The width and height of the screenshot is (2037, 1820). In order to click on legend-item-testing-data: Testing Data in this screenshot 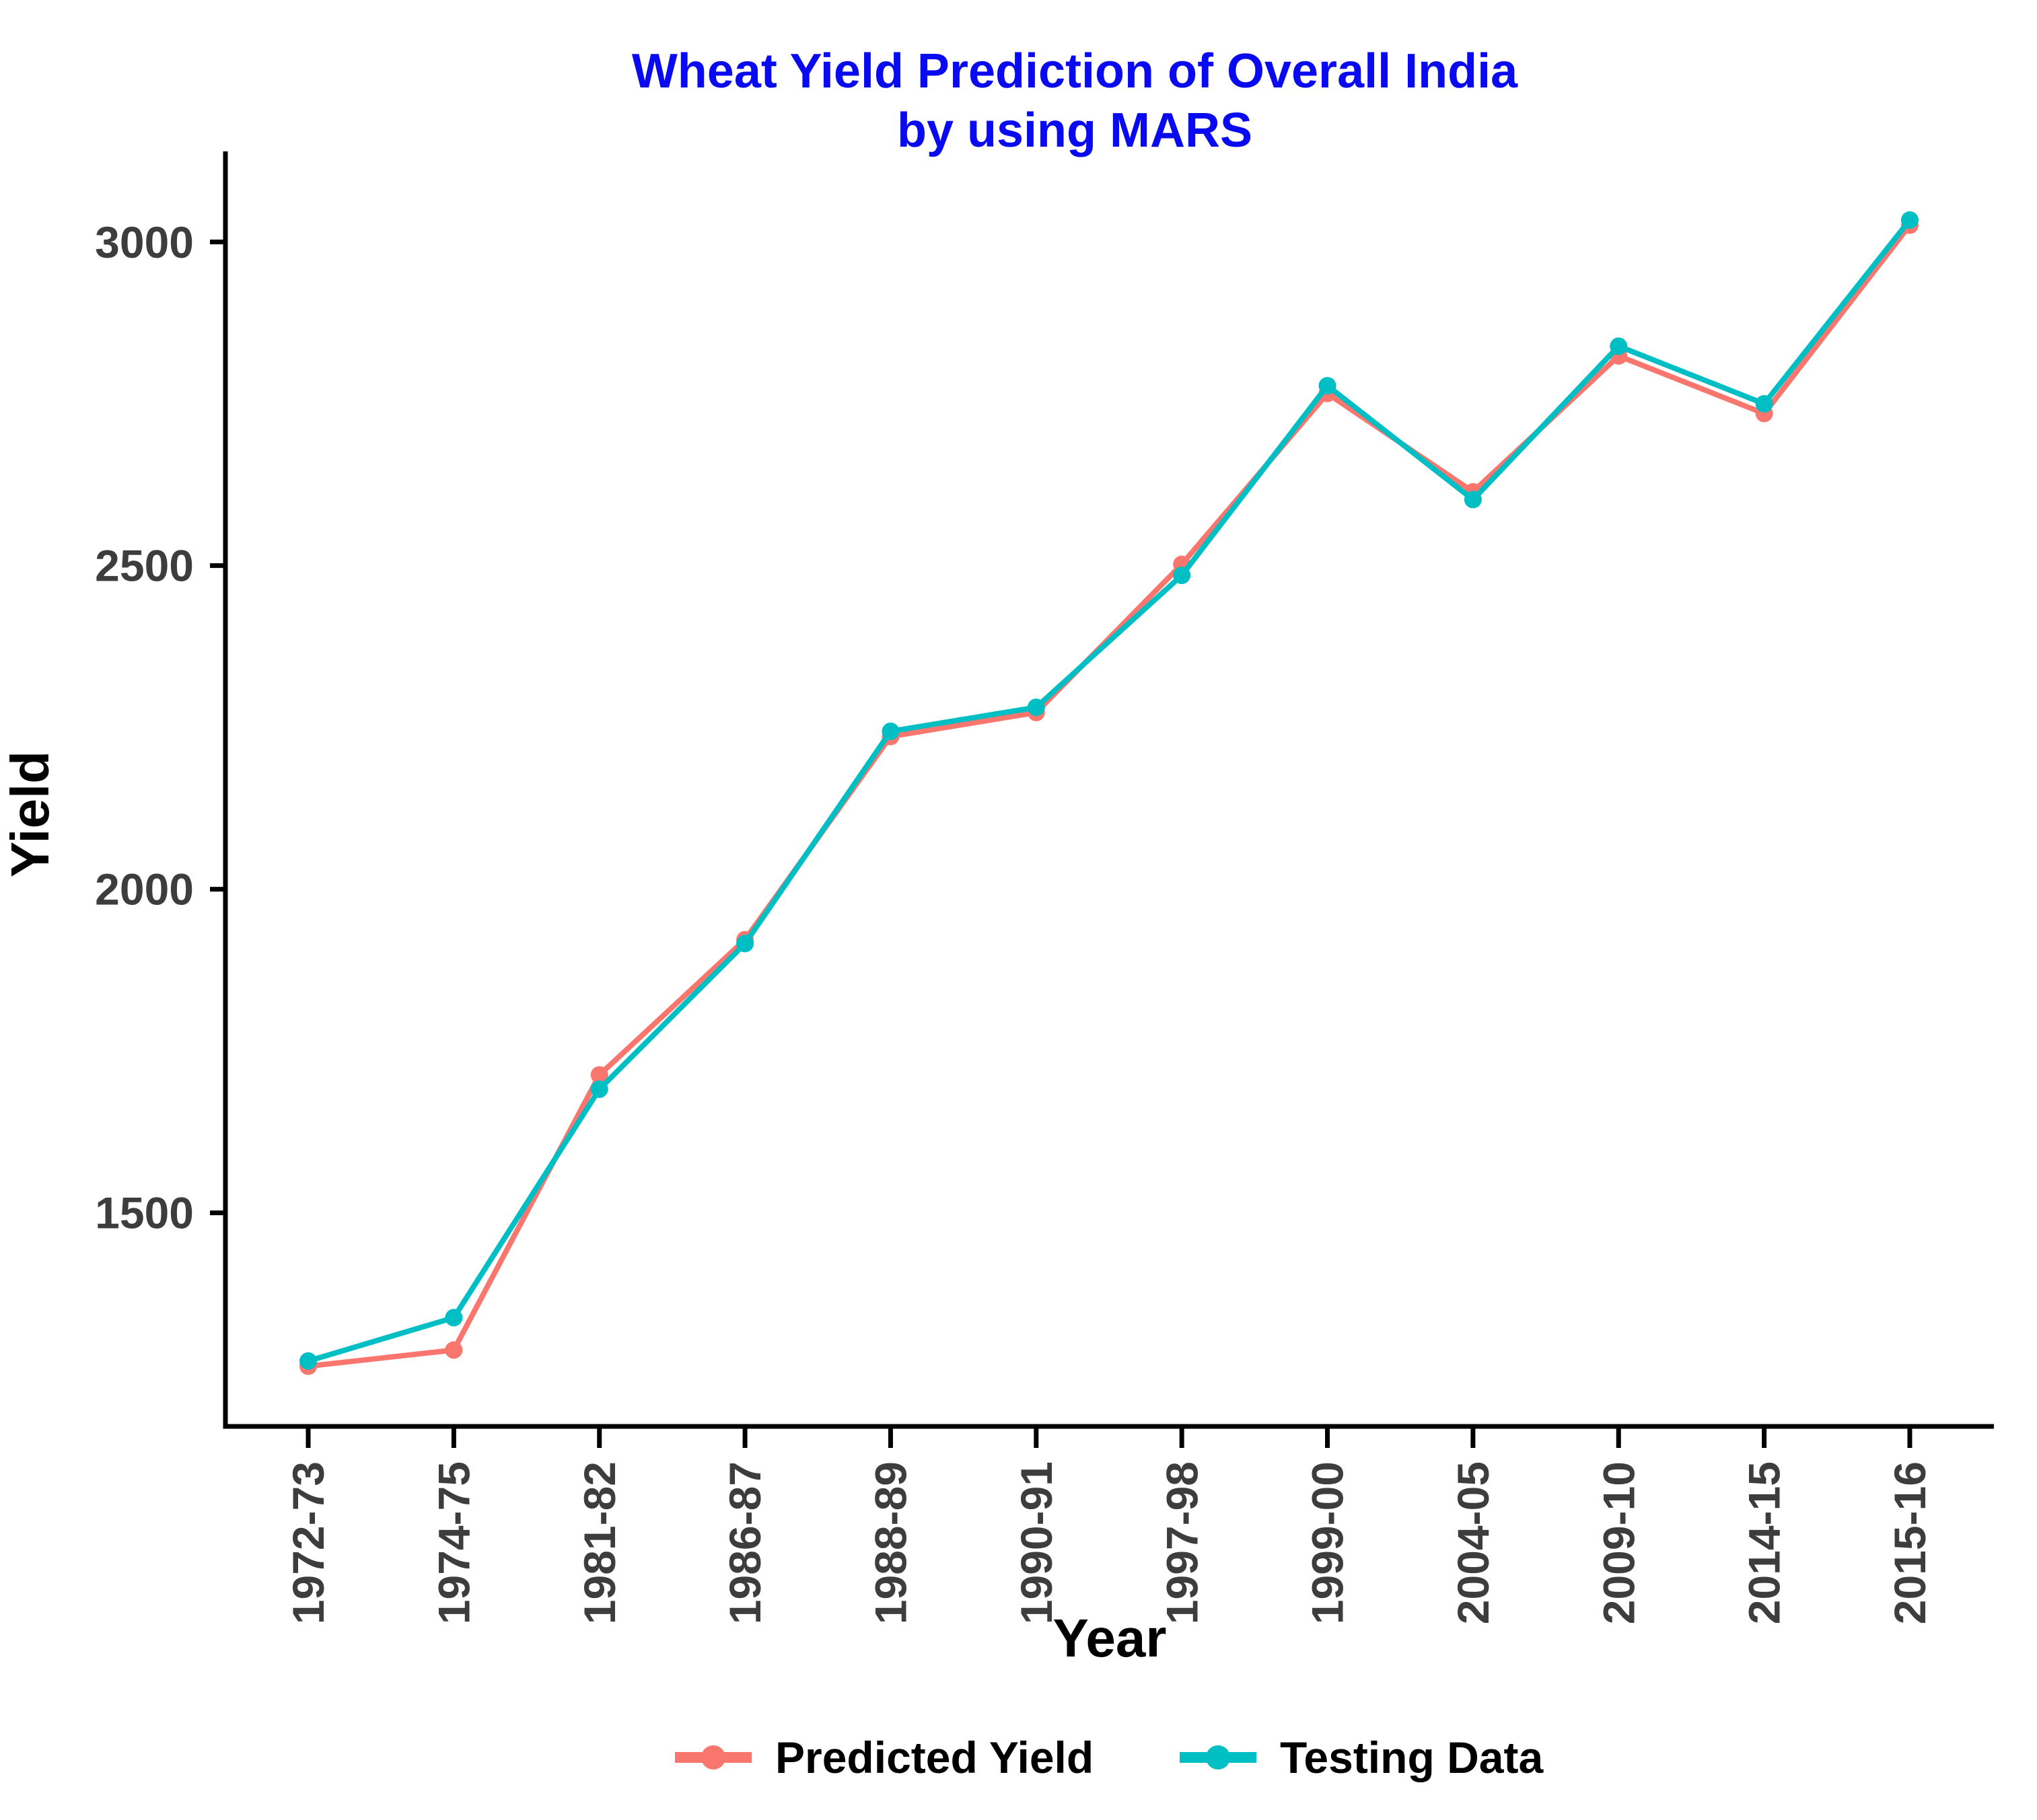, I will do `click(1362, 1757)`.